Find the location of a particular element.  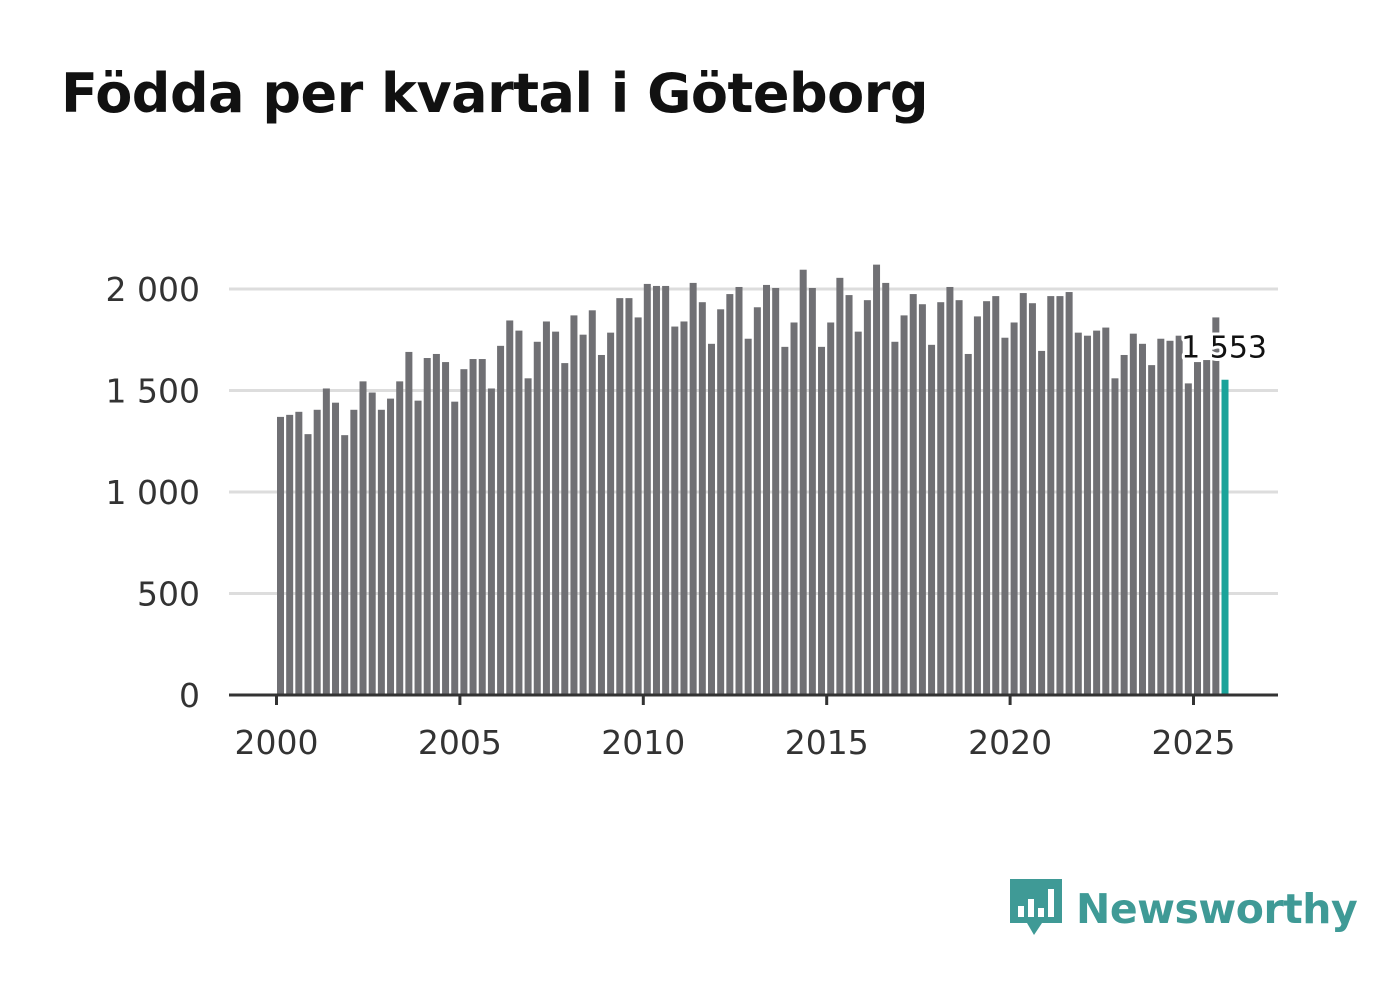

brand-name: Newsworthy is located at coordinates (1217, 909).